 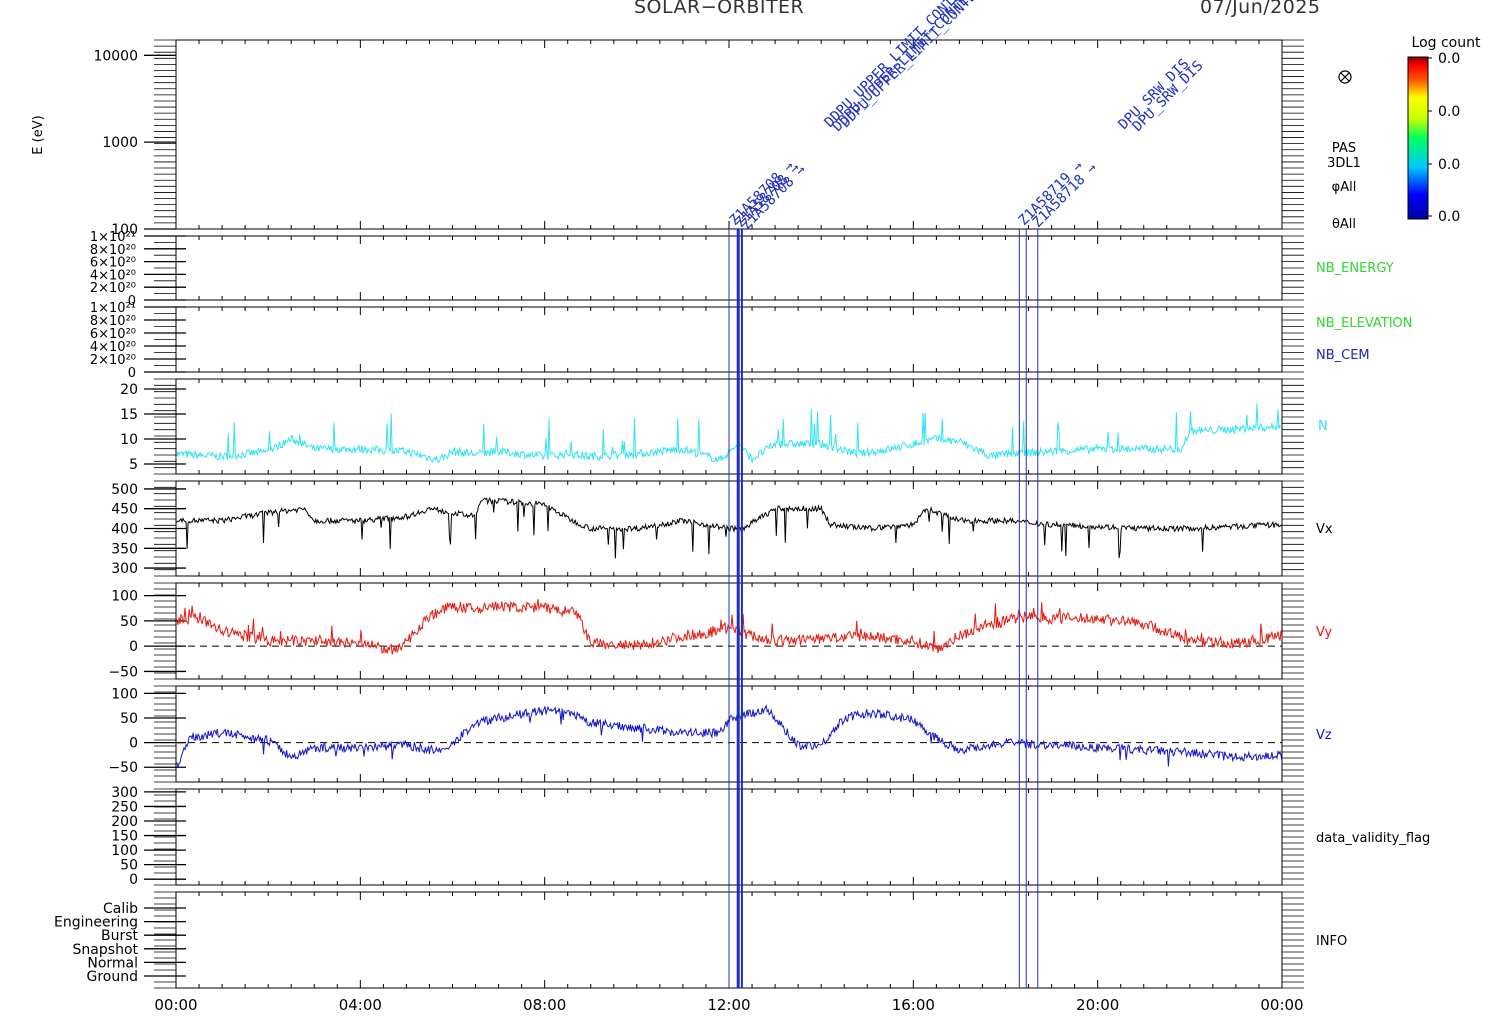 I want to click on y-tick-label-validity: 150, so click(x=124, y=837).